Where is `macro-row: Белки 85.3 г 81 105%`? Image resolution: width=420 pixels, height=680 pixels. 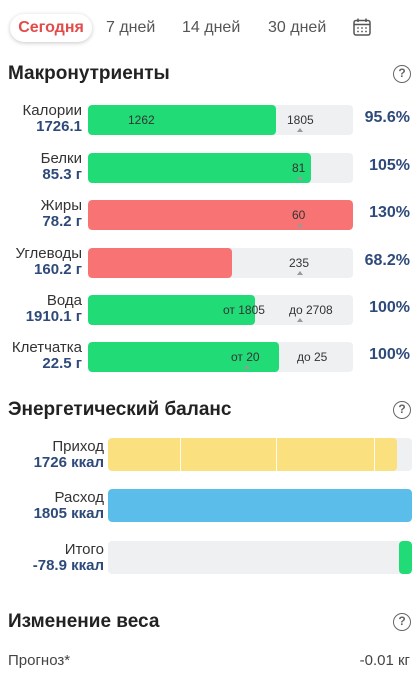
macro-row: Белки 85.3 г 81 105% is located at coordinates (210, 168).